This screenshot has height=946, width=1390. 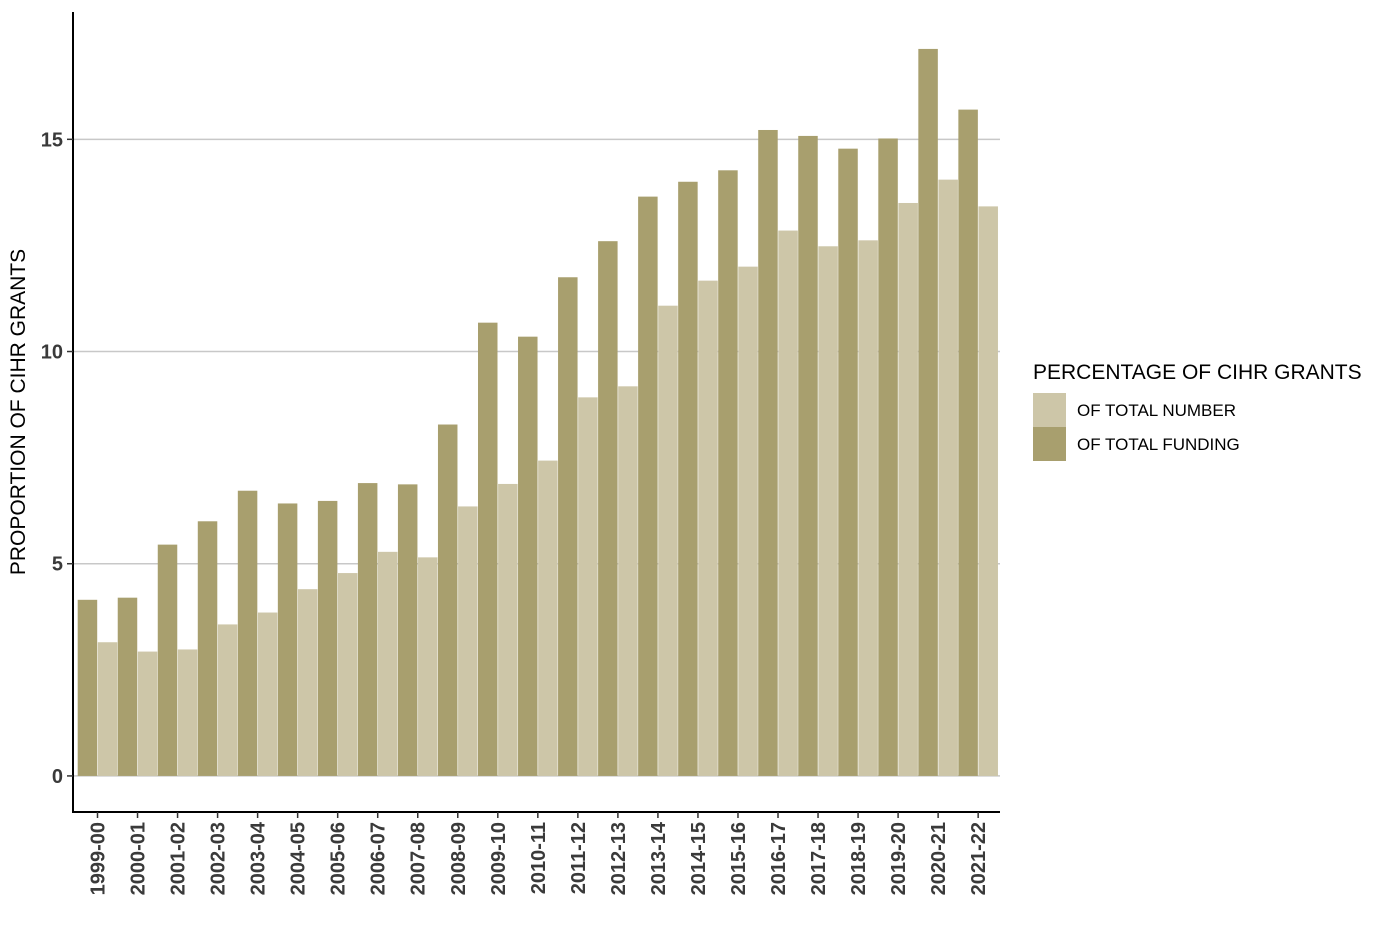 I want to click on y-axis-title: PROPORTION OF CIHR GRANTS, so click(x=18, y=412).